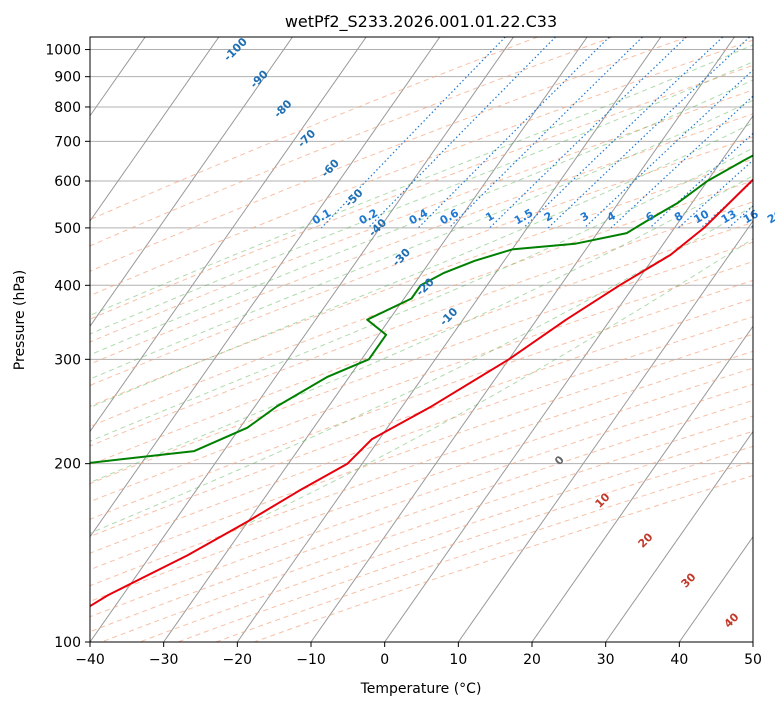 The width and height of the screenshot is (775, 708). Describe the element at coordinates (330, 167) in the screenshot. I see `dry-adiabat-label: -60` at that location.